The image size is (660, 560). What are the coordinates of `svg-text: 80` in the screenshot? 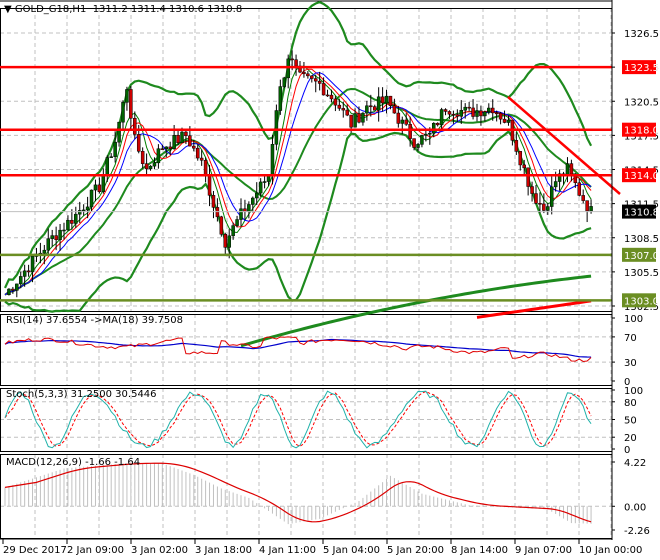 It's located at (630, 403).